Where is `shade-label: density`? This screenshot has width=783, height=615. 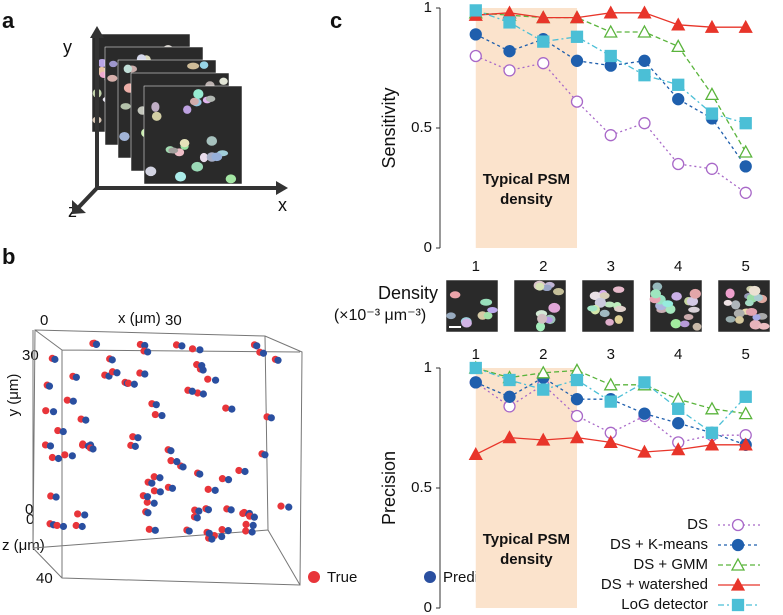
shade-label: density is located at coordinates (526, 199).